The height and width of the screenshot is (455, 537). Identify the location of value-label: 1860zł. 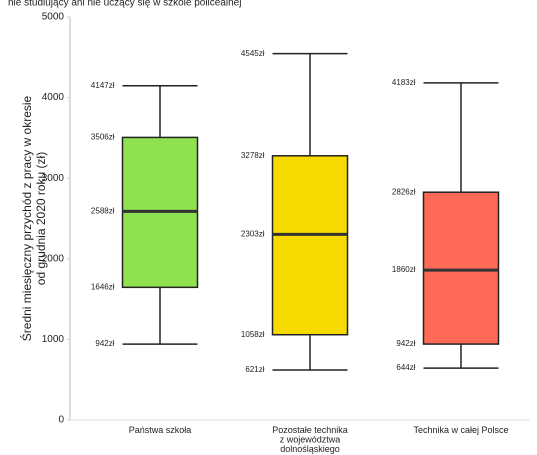
(404, 269).